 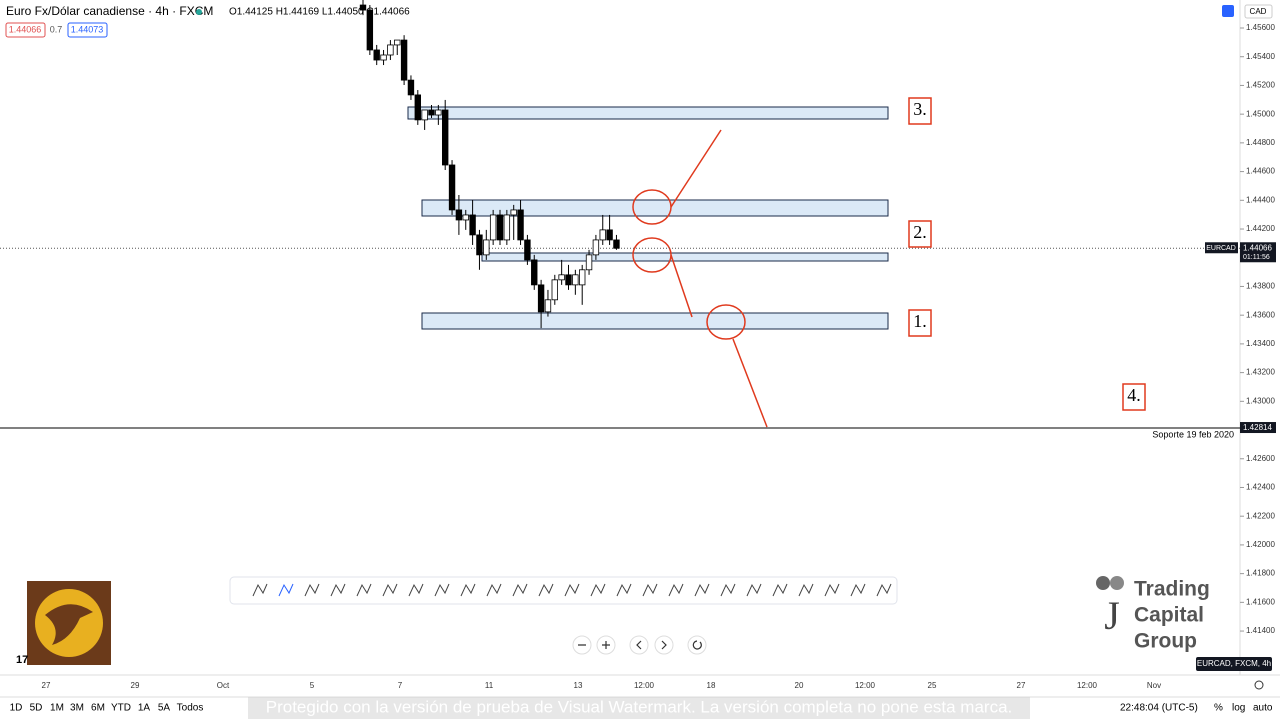 I want to click on percent-toggle: %, so click(x=1218, y=708).